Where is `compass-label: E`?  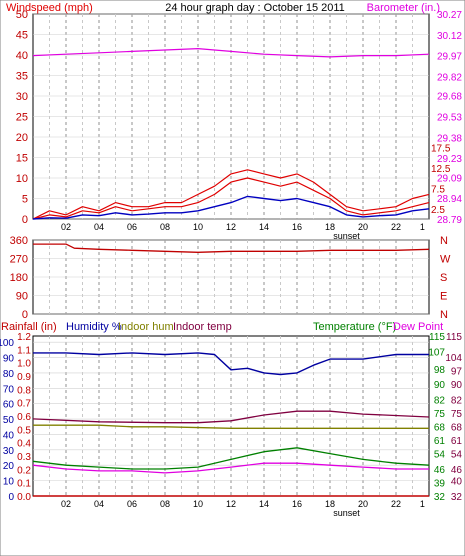 compass-label: E is located at coordinates (443, 297).